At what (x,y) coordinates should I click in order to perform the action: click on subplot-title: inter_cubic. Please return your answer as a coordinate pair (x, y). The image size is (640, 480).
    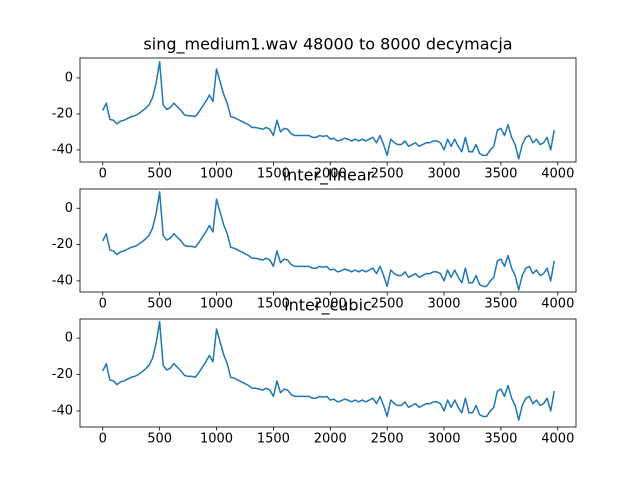
    Looking at the image, I should click on (328, 306).